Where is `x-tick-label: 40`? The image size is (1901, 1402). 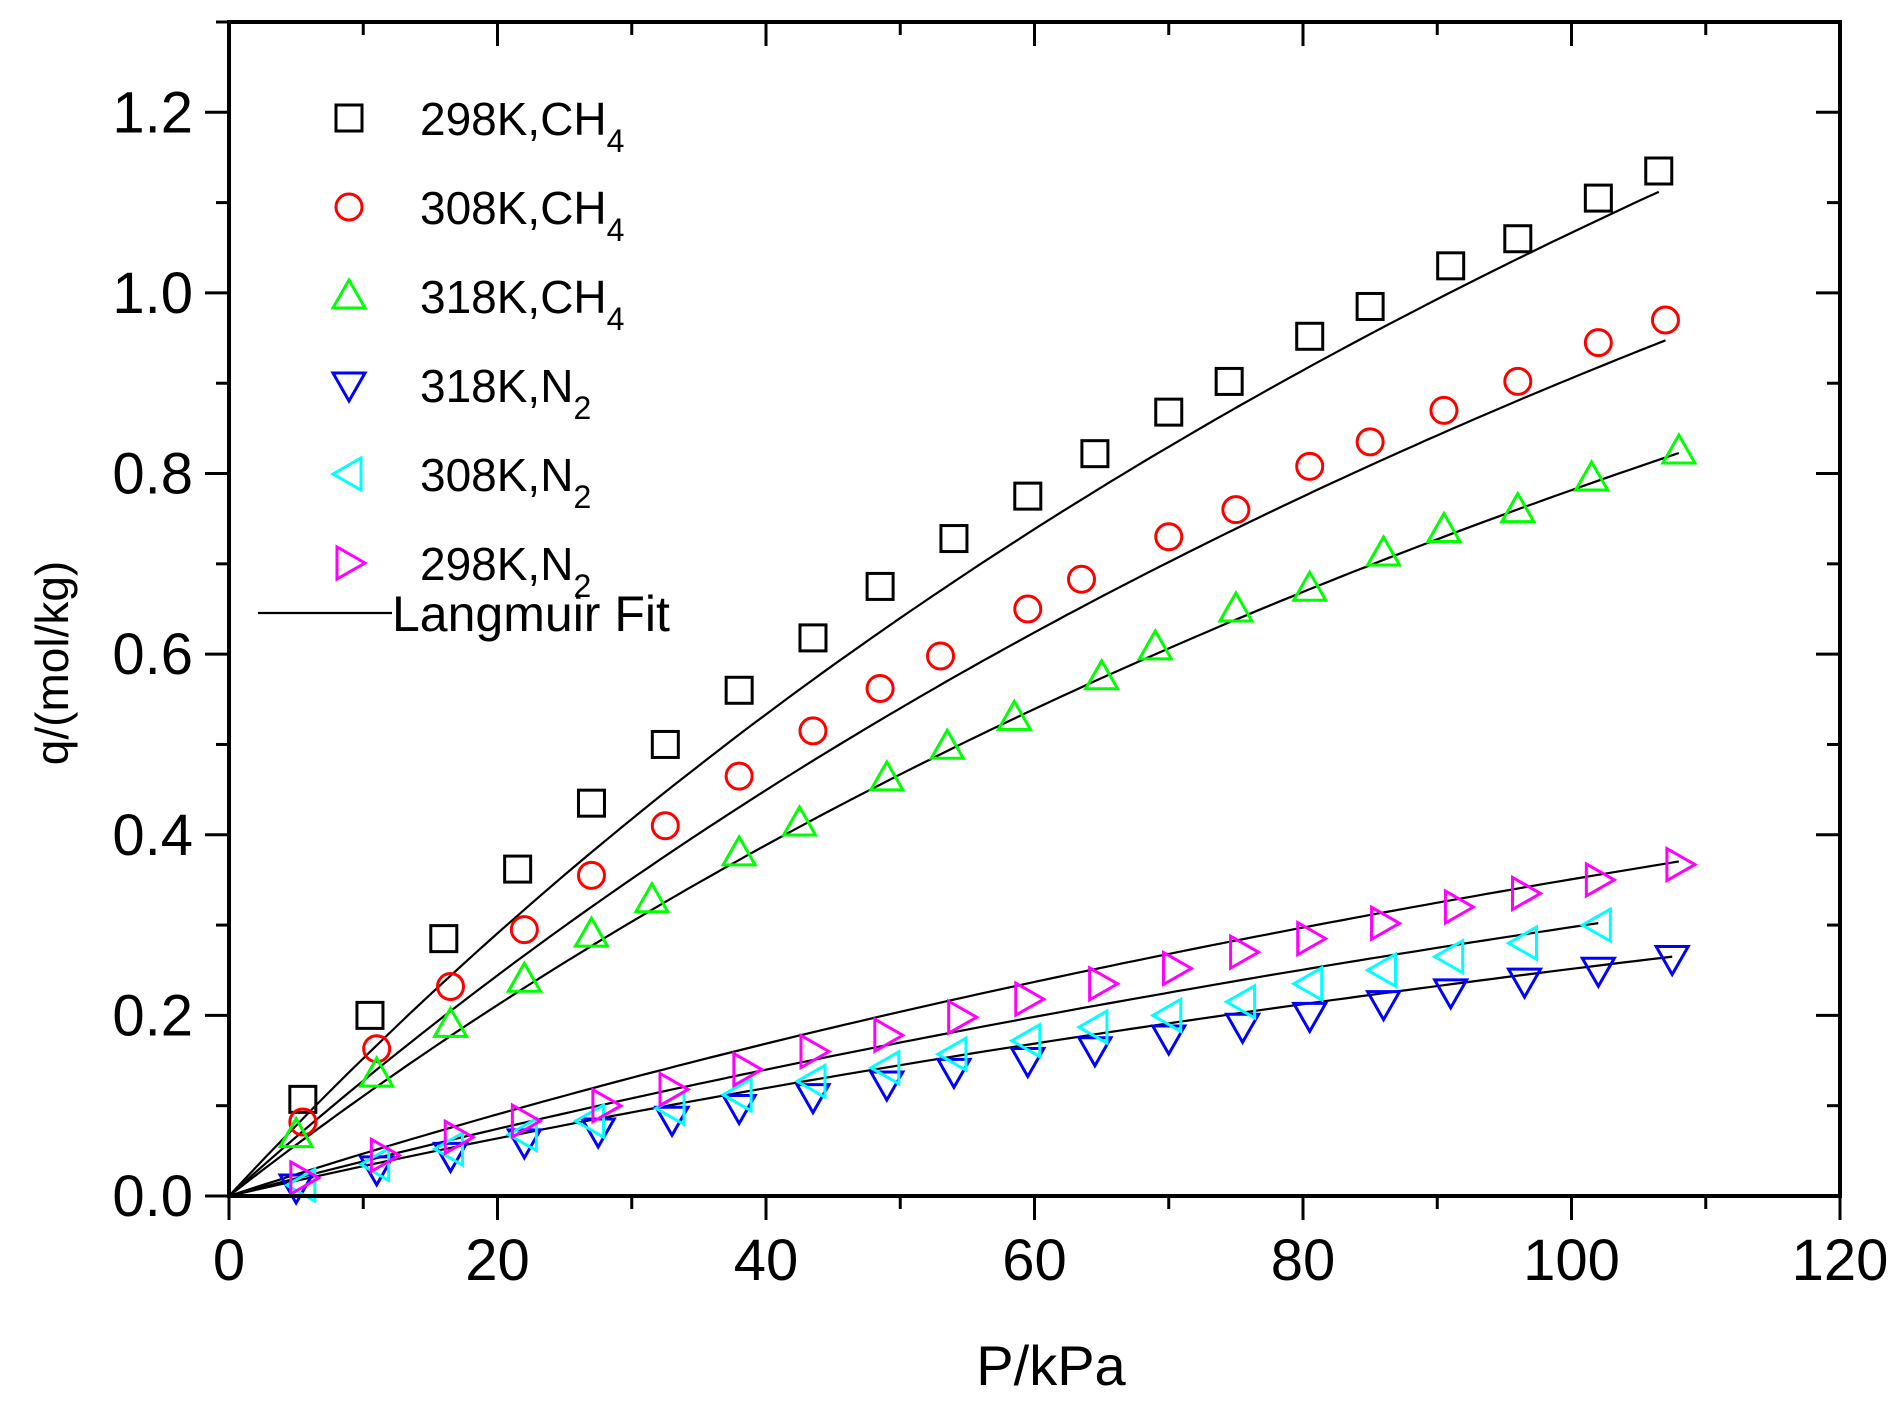
x-tick-label: 40 is located at coordinates (766, 1260).